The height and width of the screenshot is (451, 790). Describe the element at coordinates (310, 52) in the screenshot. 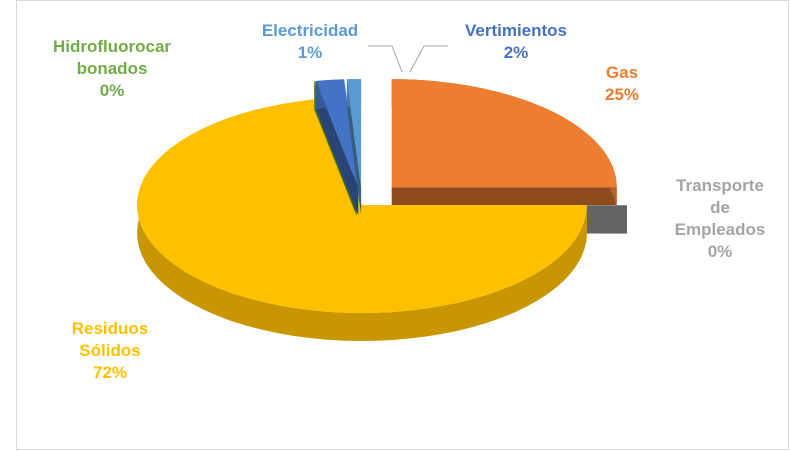

I see `label-value: 1%` at that location.